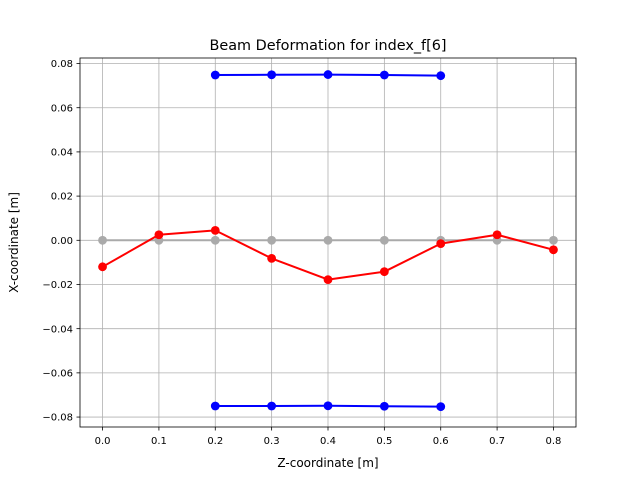 This screenshot has width=640, height=480. Describe the element at coordinates (441, 441) in the screenshot. I see `x-tick-label: 0.6` at that location.